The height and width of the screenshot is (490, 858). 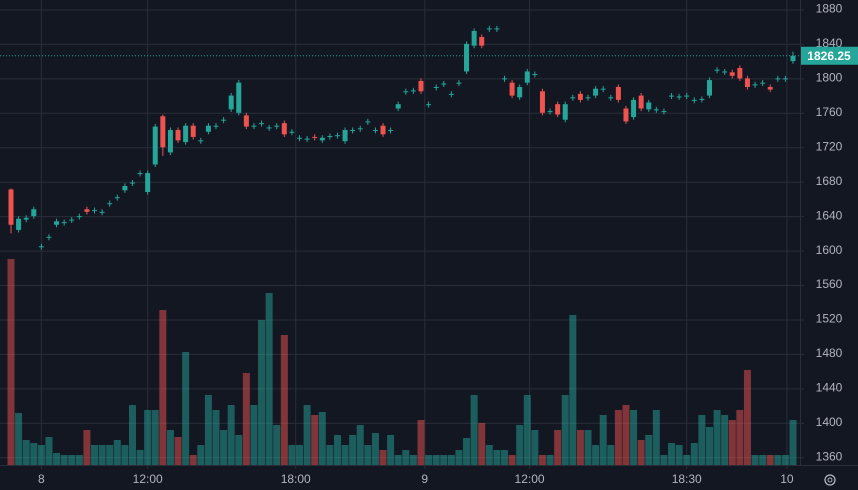 What do you see at coordinates (530, 479) in the screenshot?
I see `x-tick-label: 12:00` at bounding box center [530, 479].